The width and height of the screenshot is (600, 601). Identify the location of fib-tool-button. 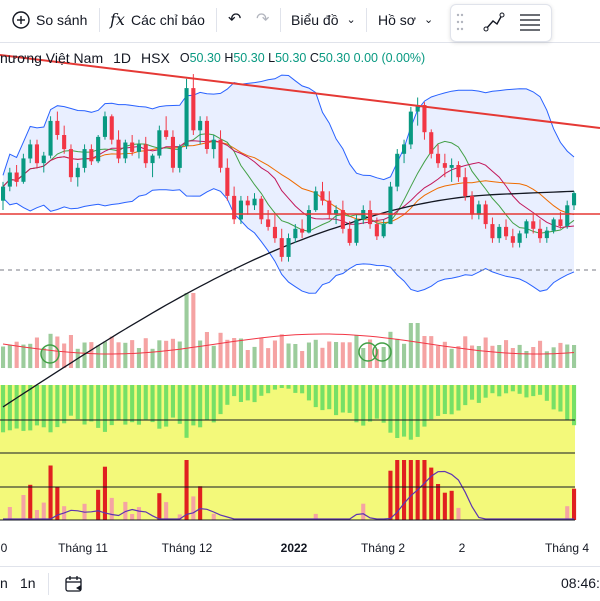
(530, 22).